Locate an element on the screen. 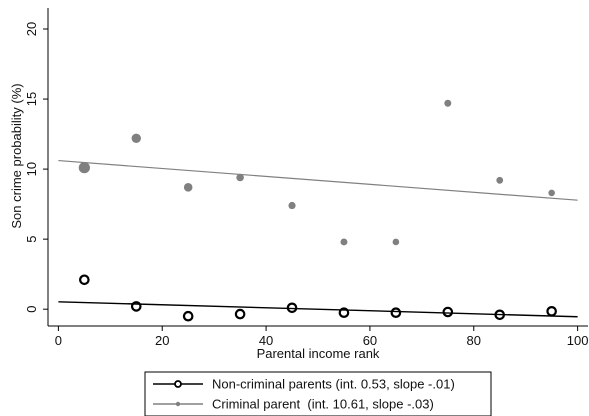  legend-box is located at coordinates (318, 393).